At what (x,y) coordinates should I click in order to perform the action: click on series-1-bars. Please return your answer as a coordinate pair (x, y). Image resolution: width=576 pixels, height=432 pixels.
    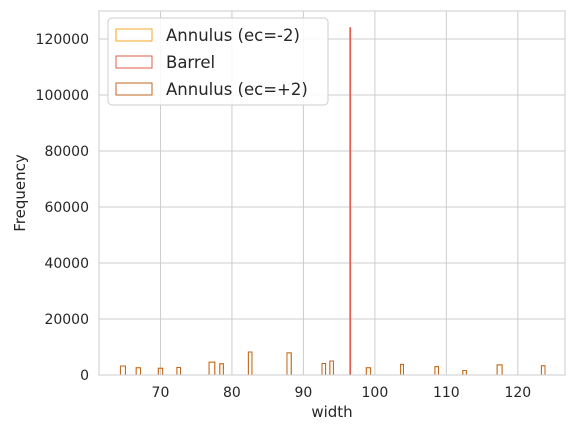
    Looking at the image, I should click on (350, 201).